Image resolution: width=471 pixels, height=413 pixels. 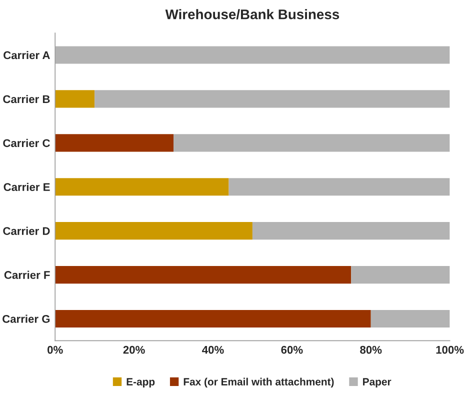 I want to click on x-tick-label: 100%, so click(x=450, y=350).